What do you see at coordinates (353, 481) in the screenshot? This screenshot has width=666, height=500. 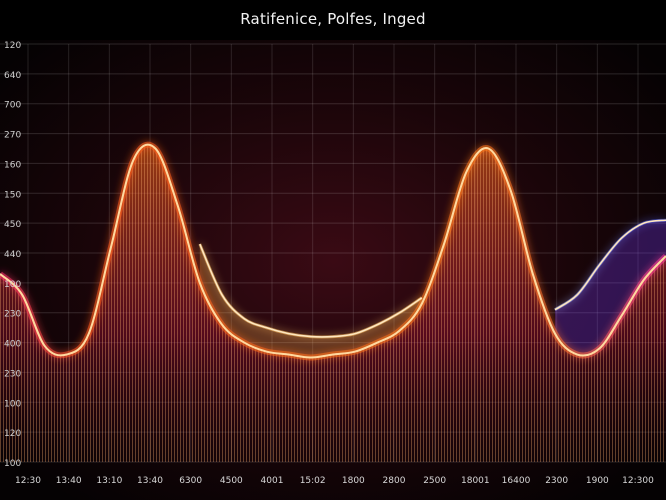 I see `x-tick-label: 1800` at bounding box center [353, 481].